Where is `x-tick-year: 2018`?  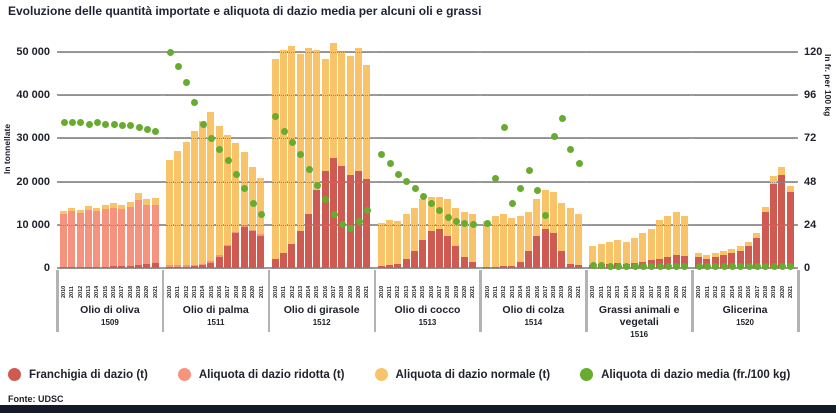
x-tick-year: 2018 is located at coordinates (554, 291).